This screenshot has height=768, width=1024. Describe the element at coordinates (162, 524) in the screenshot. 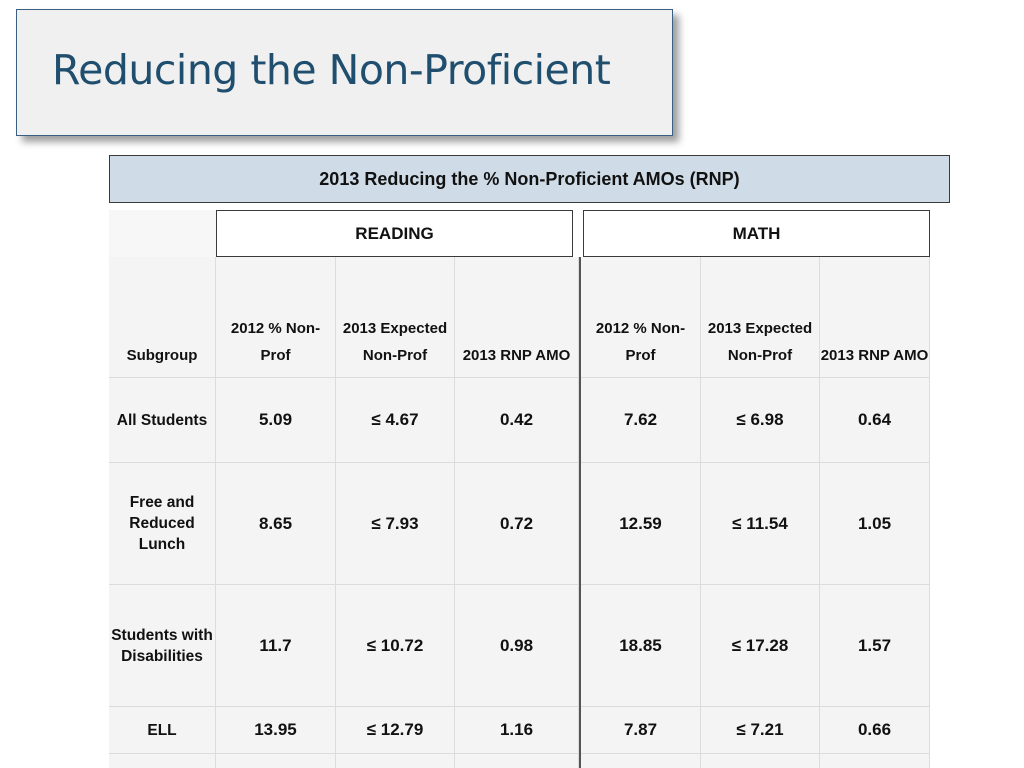

I see `row-subgroup: Free and Reduced Lunch` at that location.